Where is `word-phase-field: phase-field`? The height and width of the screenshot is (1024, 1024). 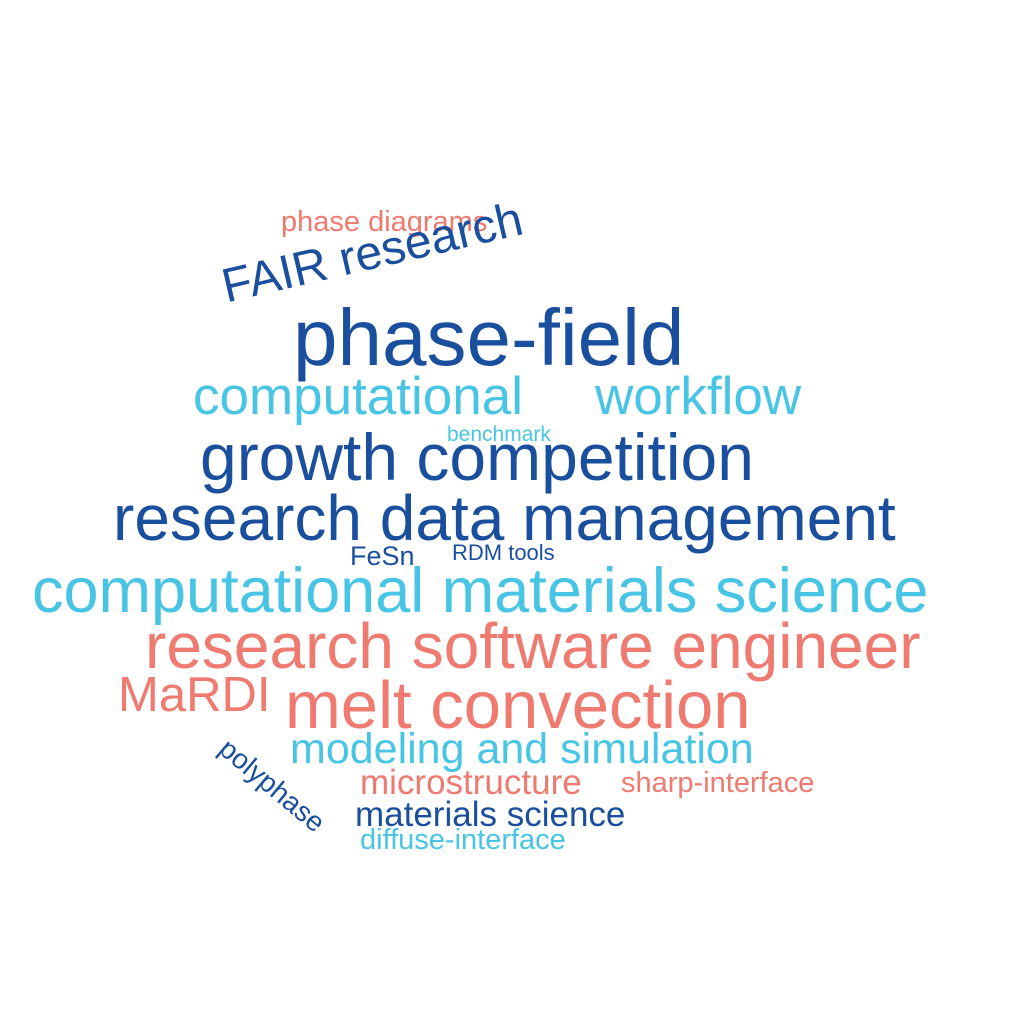
word-phase-field: phase-field is located at coordinates (489, 337).